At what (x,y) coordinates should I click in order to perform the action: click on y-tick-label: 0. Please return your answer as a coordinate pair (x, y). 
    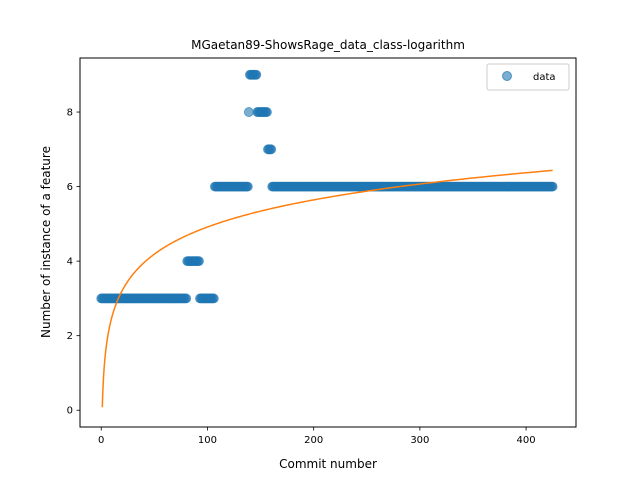
    Looking at the image, I should click on (70, 411).